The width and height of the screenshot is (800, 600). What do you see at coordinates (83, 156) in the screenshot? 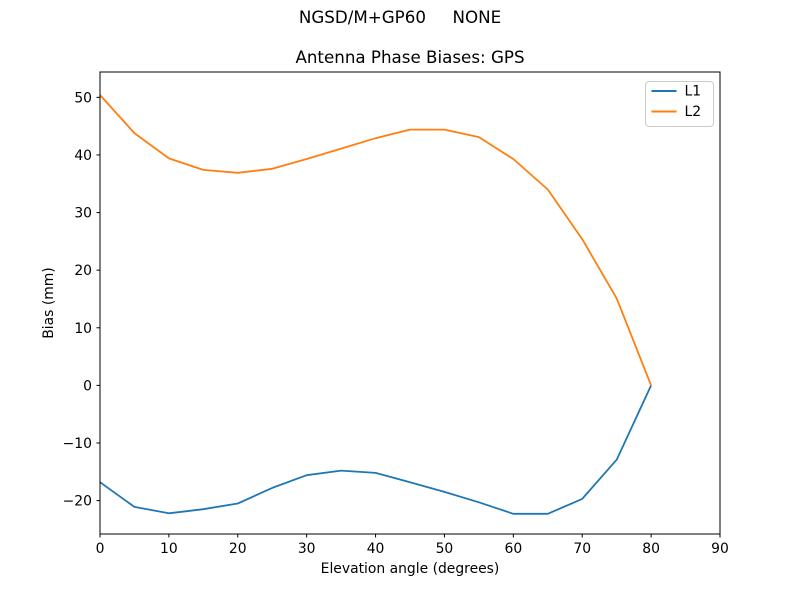
I see `y-tick-label: 40` at bounding box center [83, 156].